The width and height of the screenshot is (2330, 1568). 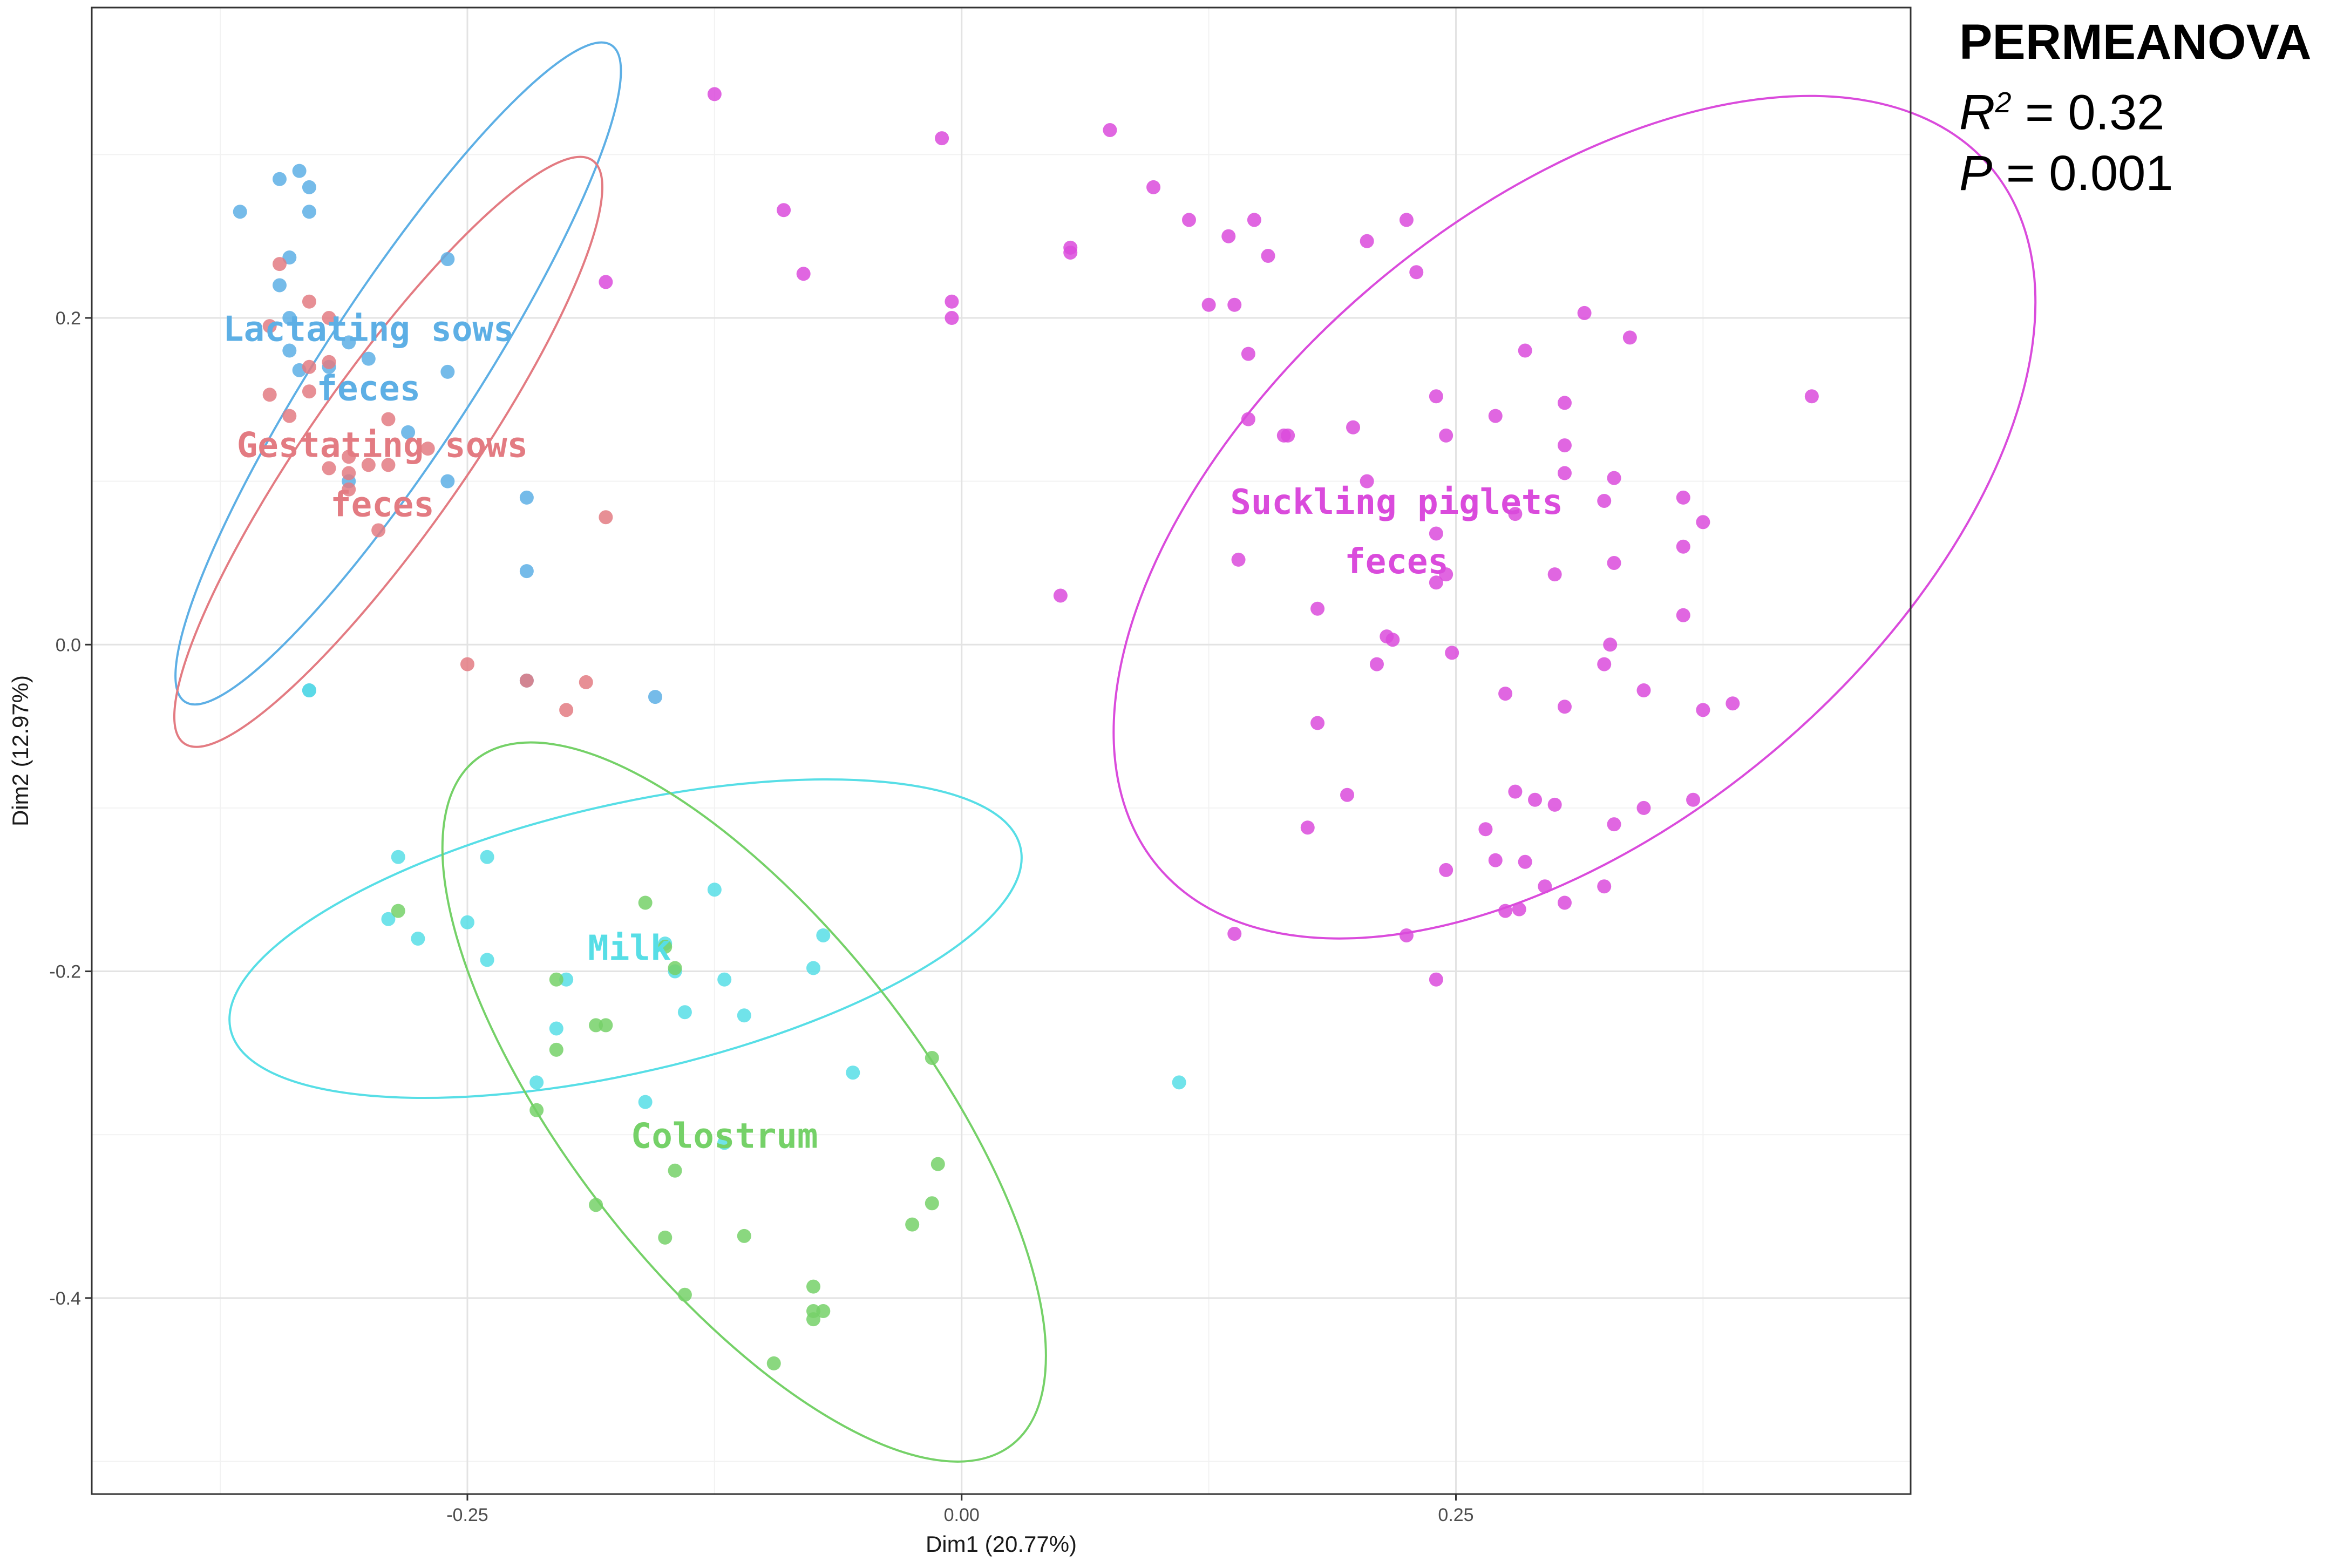 I want to click on y-axis-title: Dim2 (12.97%), so click(x=21, y=750).